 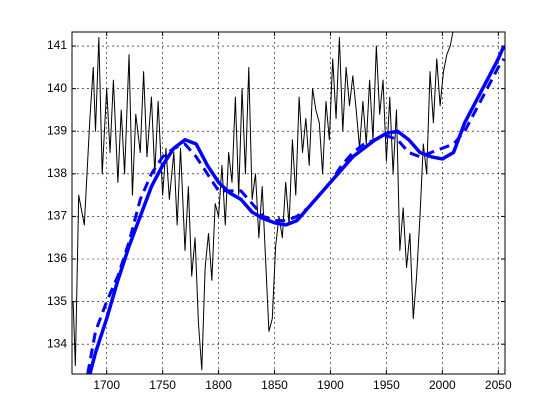 I want to click on x-tick-label: 2000, so click(x=442, y=385).